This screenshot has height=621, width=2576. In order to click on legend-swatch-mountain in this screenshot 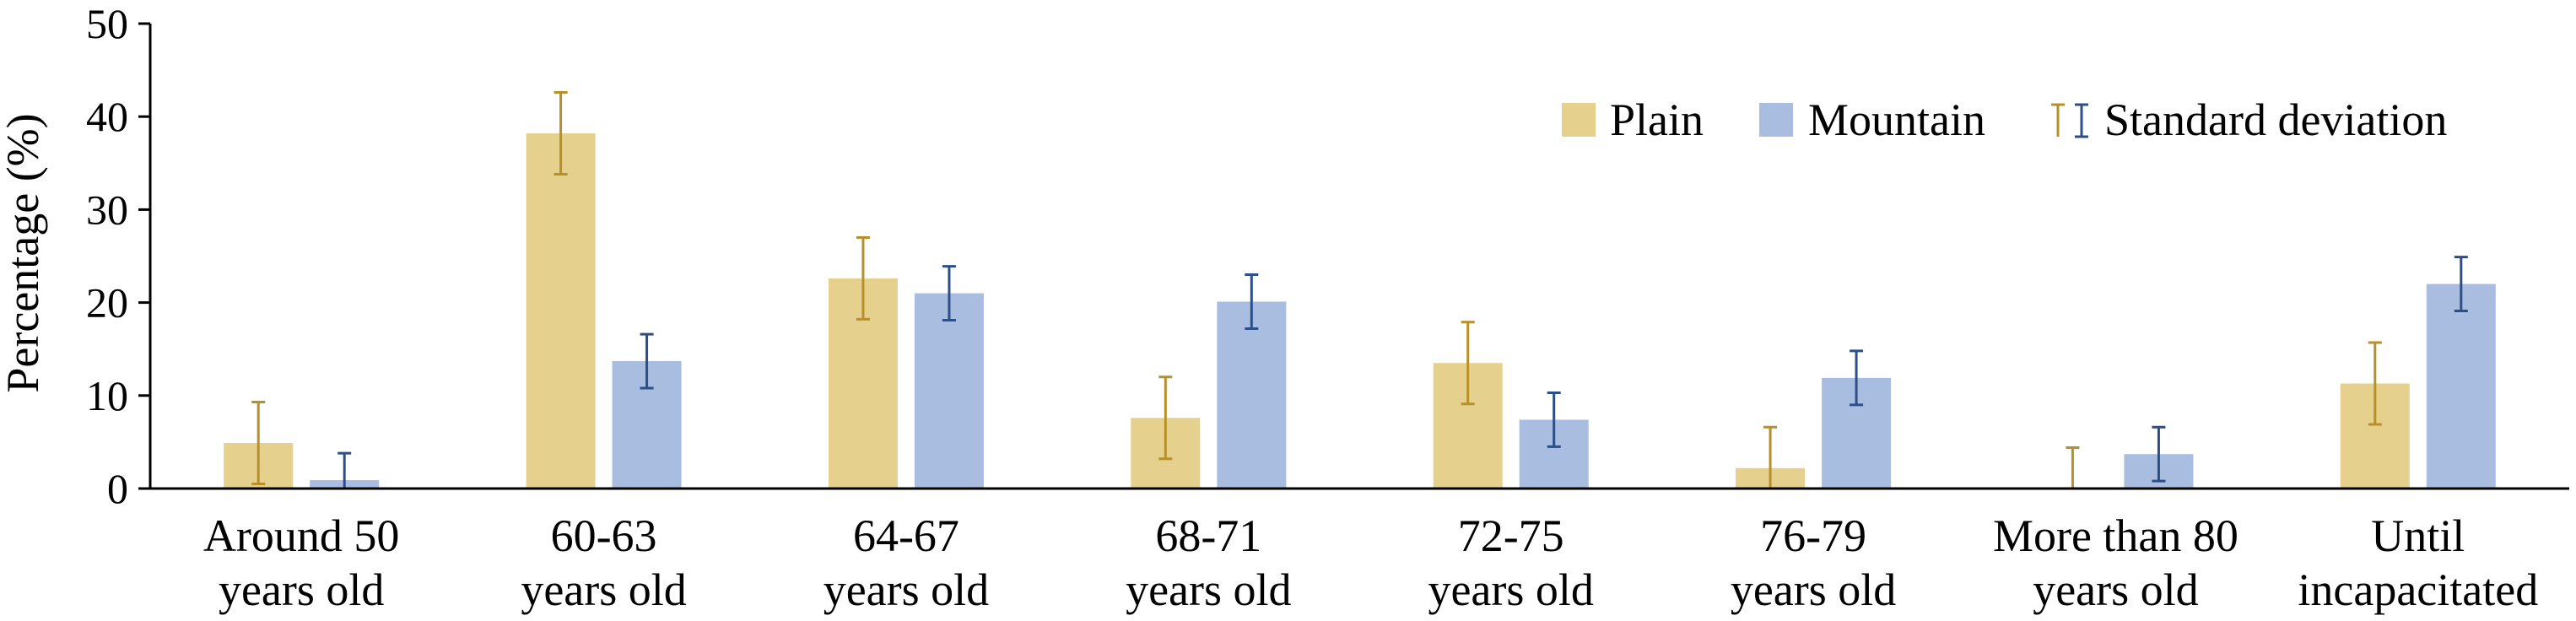, I will do `click(1776, 120)`.